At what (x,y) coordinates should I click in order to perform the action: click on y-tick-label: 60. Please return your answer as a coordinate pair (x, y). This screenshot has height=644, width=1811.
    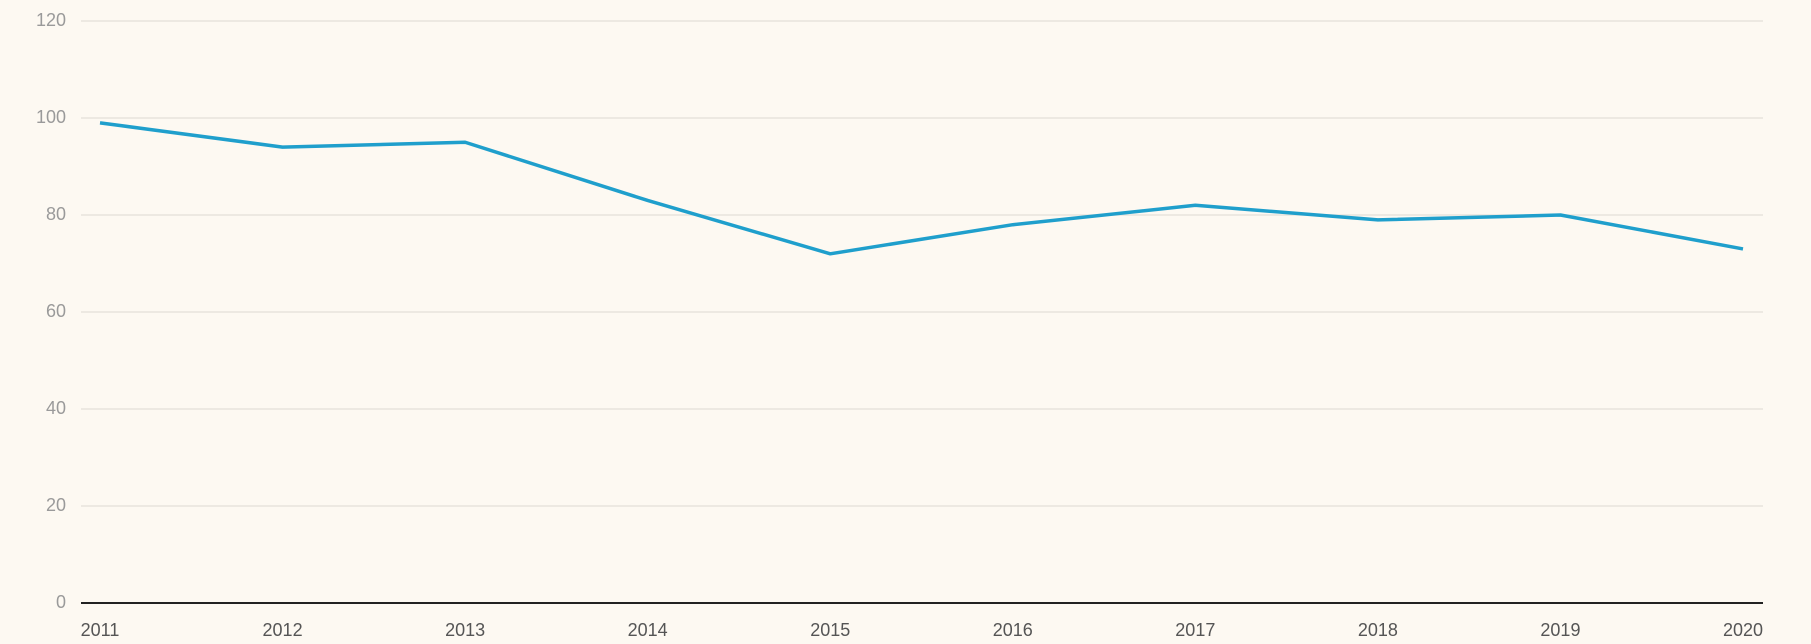
    Looking at the image, I should click on (56, 311).